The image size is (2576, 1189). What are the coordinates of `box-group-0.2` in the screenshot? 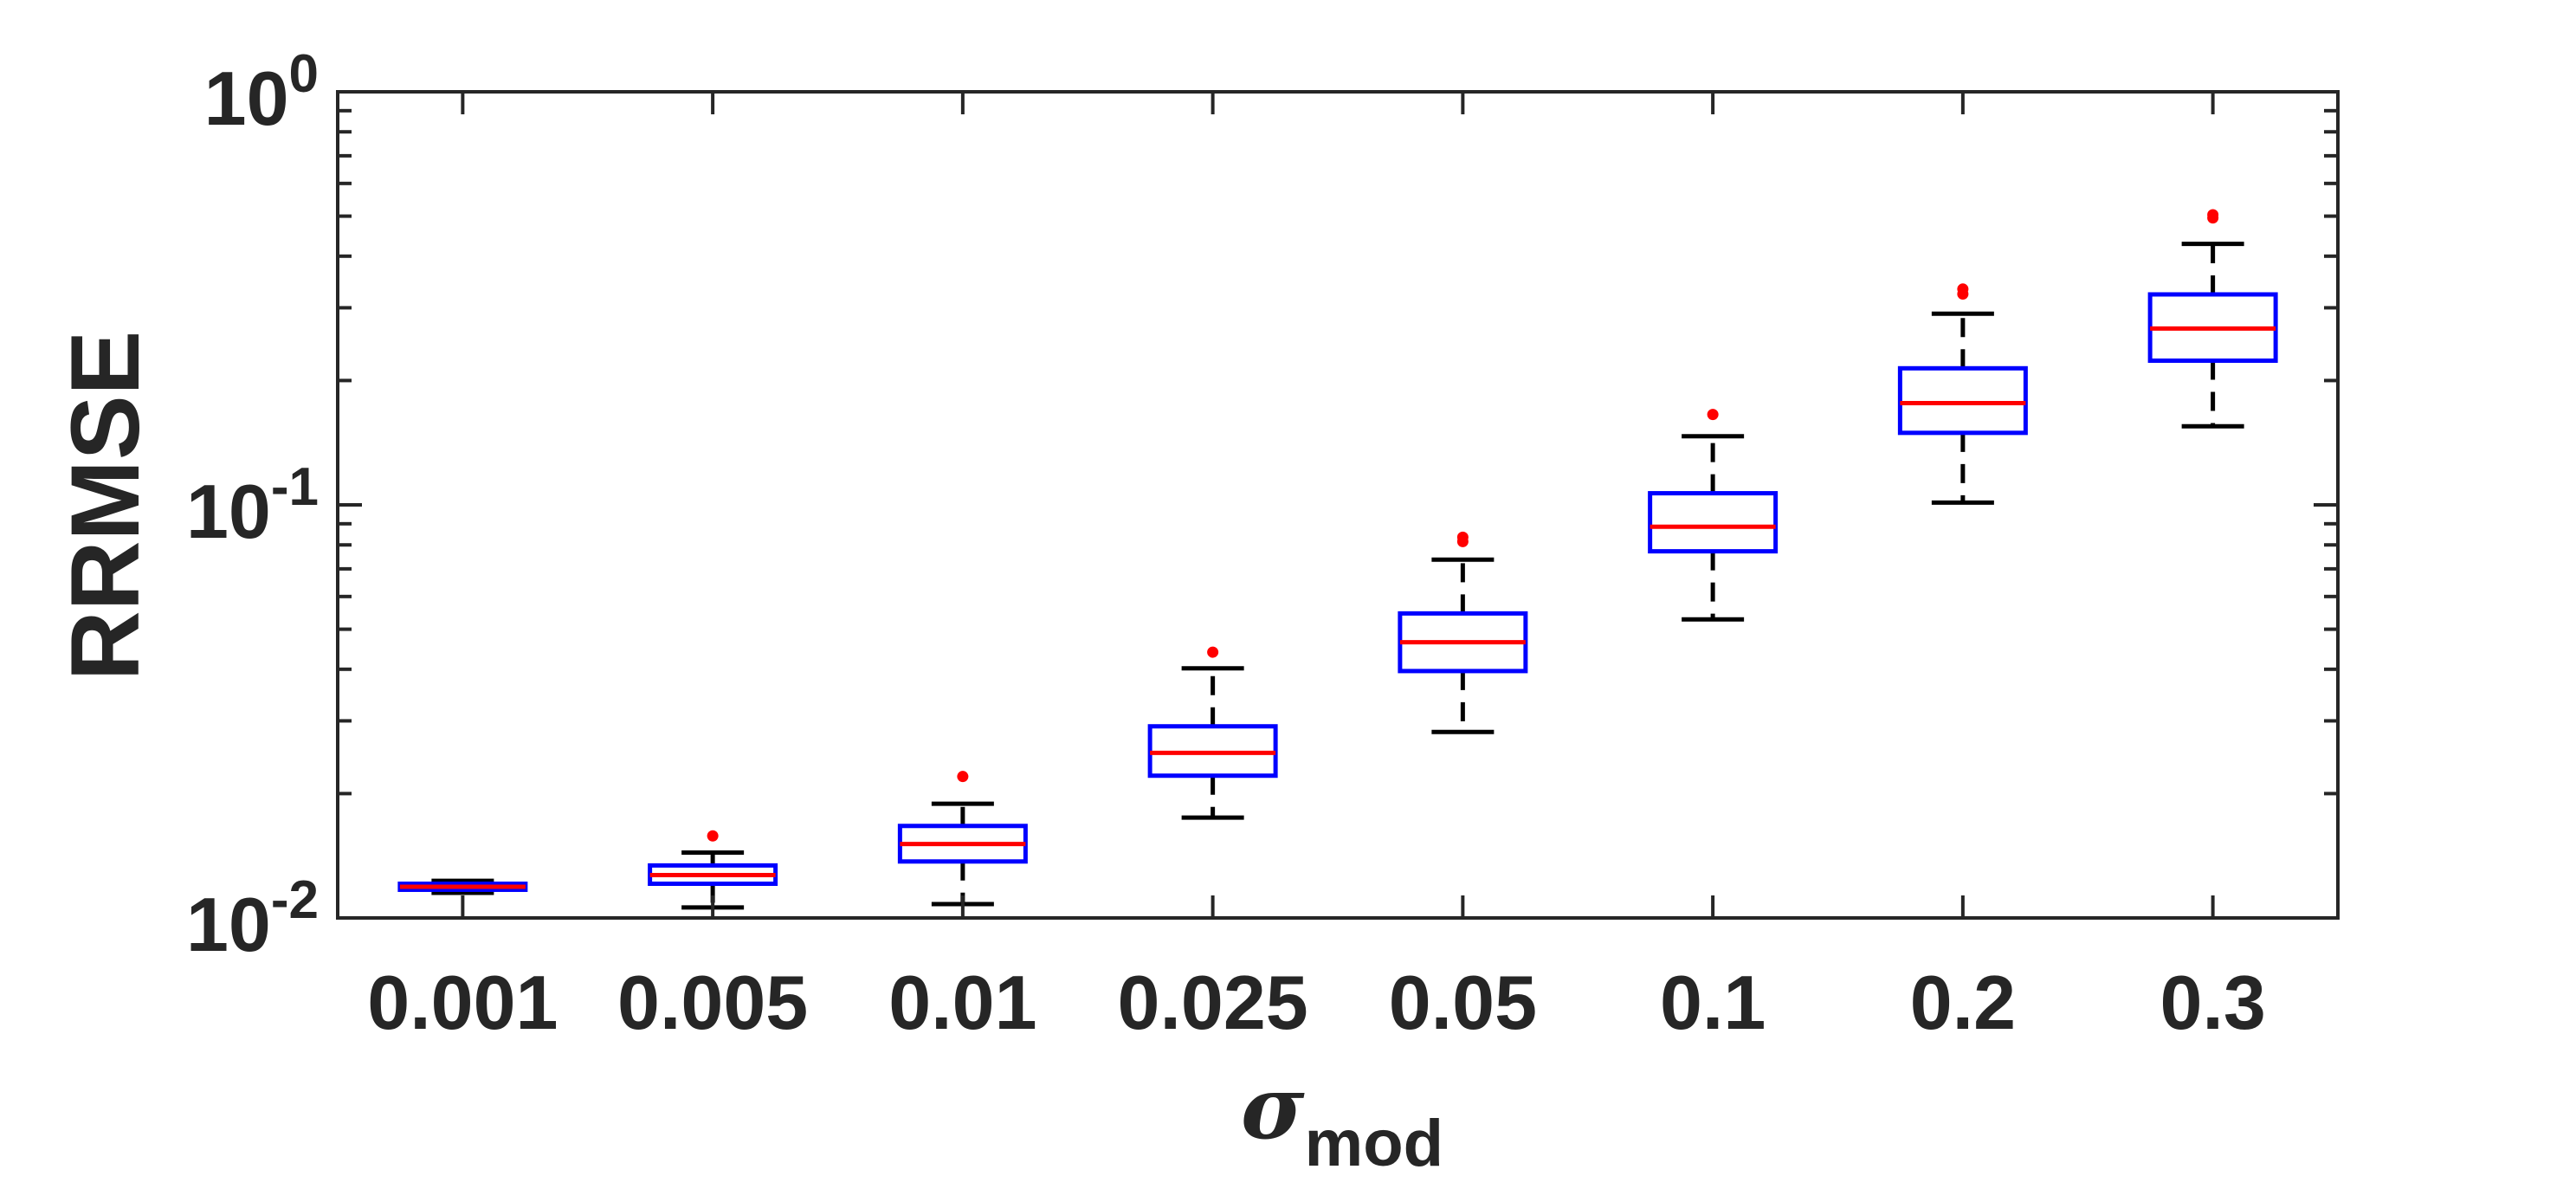 It's located at (1963, 394).